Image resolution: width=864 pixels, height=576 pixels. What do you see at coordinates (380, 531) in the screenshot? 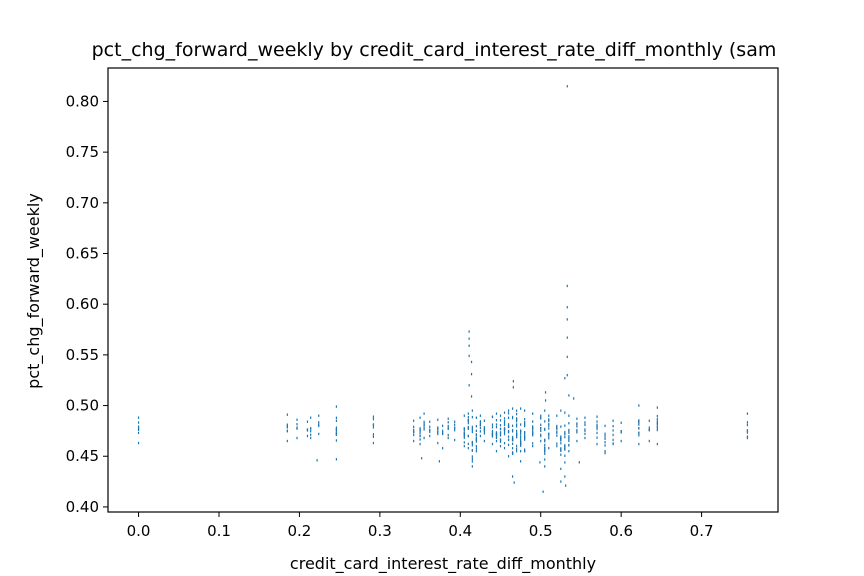
I see `x-tick-label: 0.3` at bounding box center [380, 531].